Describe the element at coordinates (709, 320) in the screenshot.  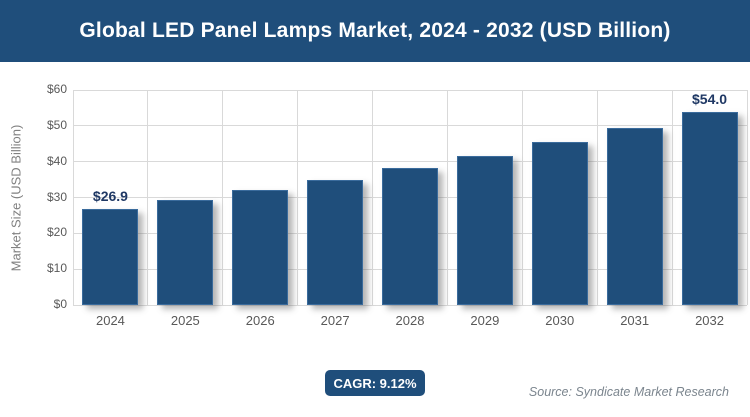
I see `x-tick-label: 2032` at that location.